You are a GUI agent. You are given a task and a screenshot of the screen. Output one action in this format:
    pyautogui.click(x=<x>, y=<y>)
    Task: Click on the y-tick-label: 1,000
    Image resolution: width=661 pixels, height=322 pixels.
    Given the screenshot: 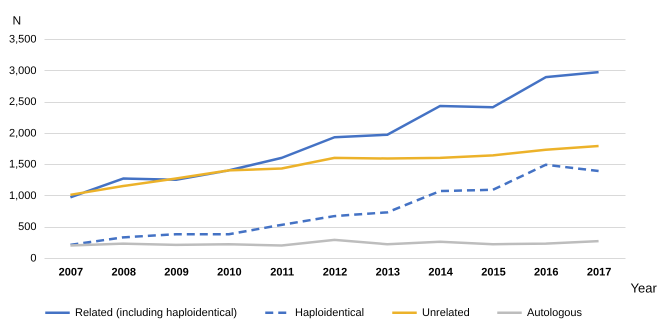 What is the action you would take?
    pyautogui.click(x=22, y=196)
    